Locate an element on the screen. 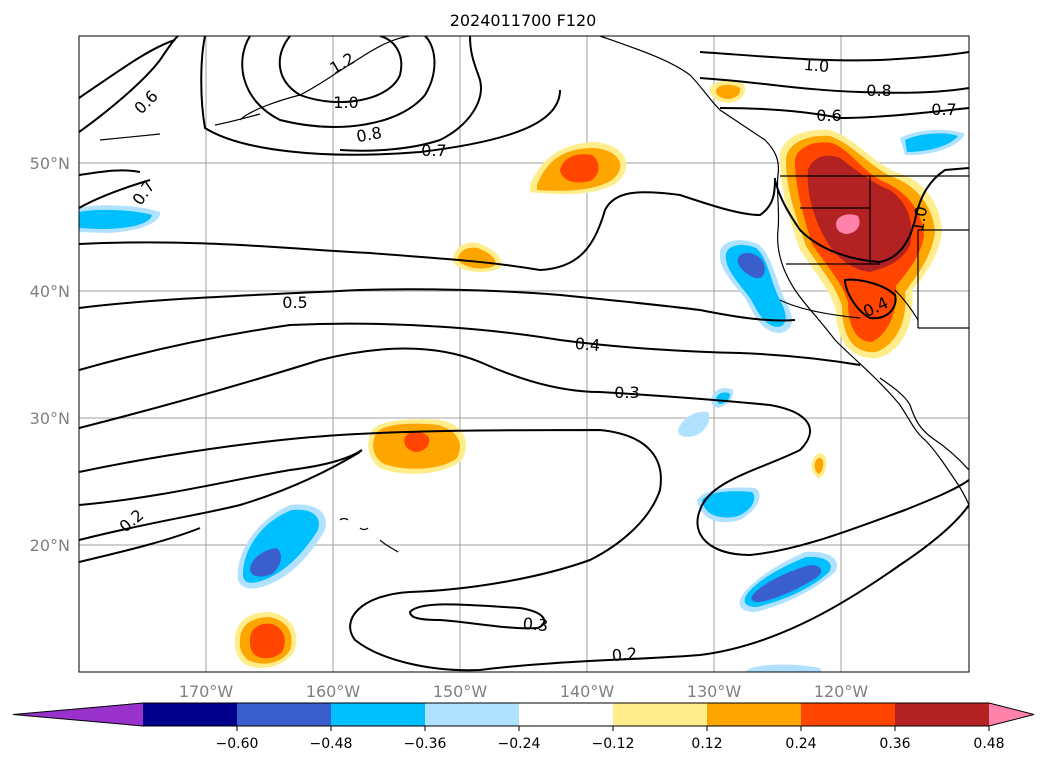 This screenshot has width=1047, height=765. lon-label: 170°W is located at coordinates (206, 691).